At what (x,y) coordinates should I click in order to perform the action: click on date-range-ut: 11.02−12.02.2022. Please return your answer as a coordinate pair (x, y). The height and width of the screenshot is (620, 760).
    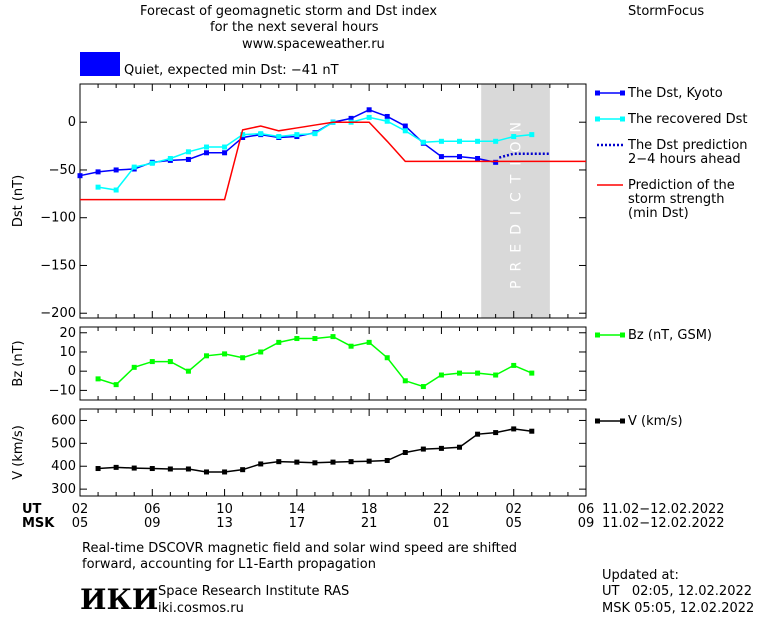
    Looking at the image, I should click on (663, 509).